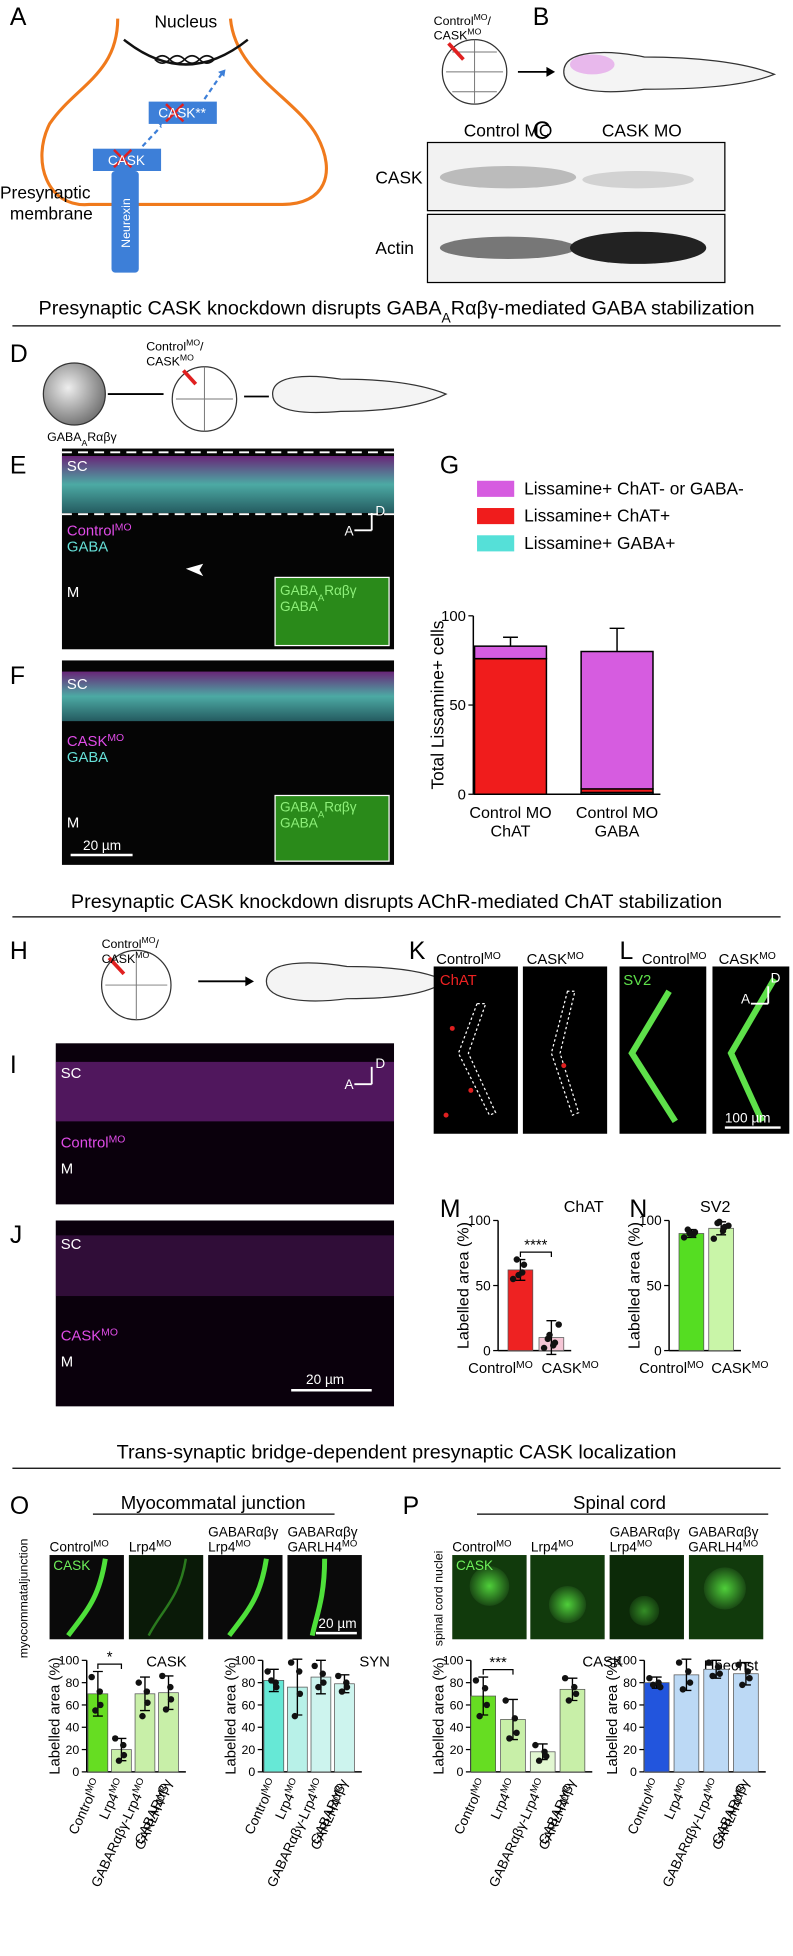 The image size is (793, 1956). What do you see at coordinates (638, 1209) in the screenshot?
I see `panel-letter: N` at bounding box center [638, 1209].